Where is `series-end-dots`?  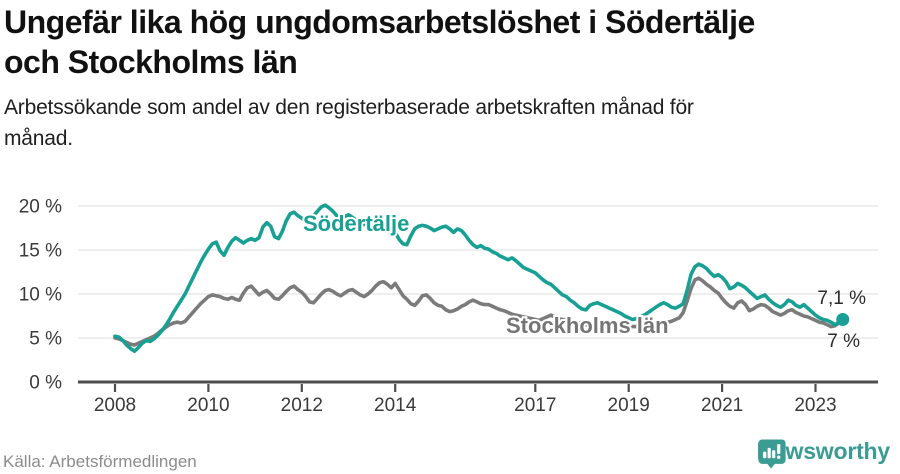 series-end-dots is located at coordinates (843, 320).